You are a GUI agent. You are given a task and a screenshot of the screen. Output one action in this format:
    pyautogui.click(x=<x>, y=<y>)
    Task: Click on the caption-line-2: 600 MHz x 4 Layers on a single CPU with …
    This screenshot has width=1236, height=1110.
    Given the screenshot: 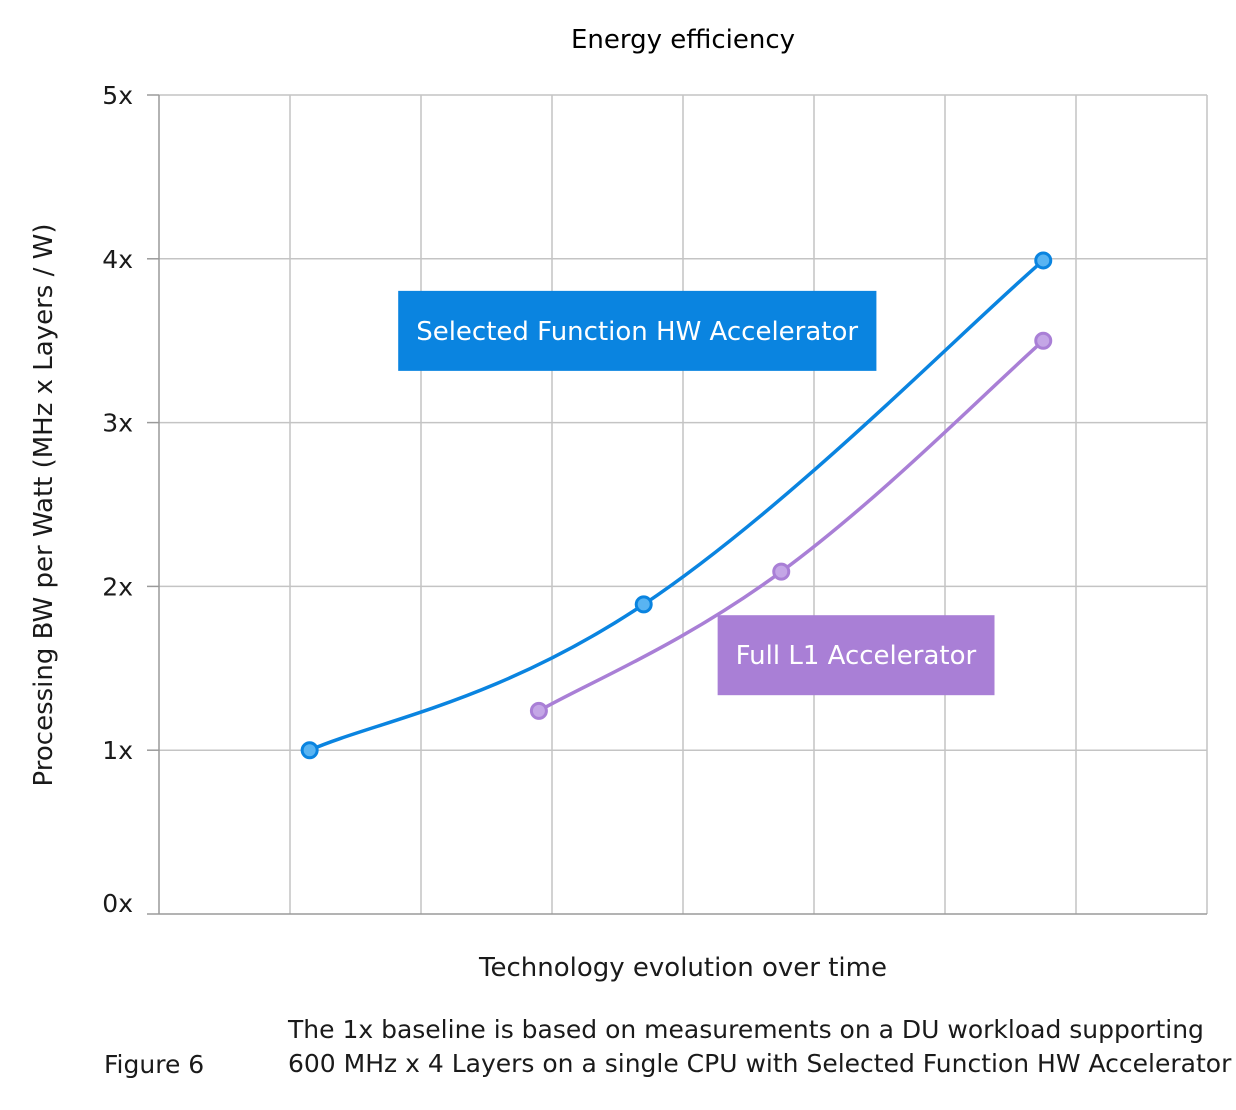 What is the action you would take?
    pyautogui.click(x=760, y=1063)
    